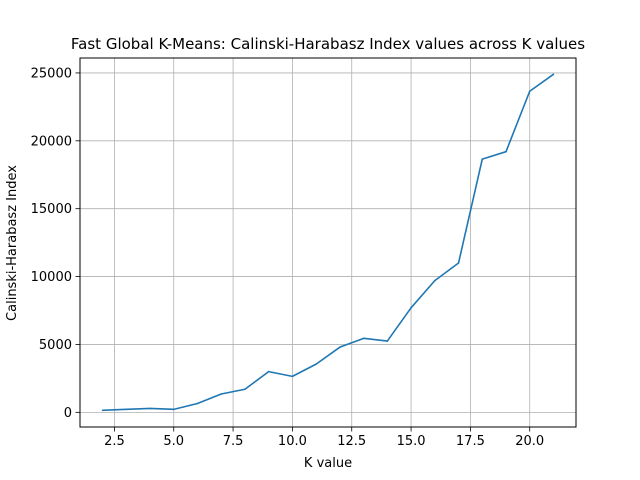 The height and width of the screenshot is (480, 640). Describe the element at coordinates (328, 463) in the screenshot. I see `x-axis-label: K value` at that location.